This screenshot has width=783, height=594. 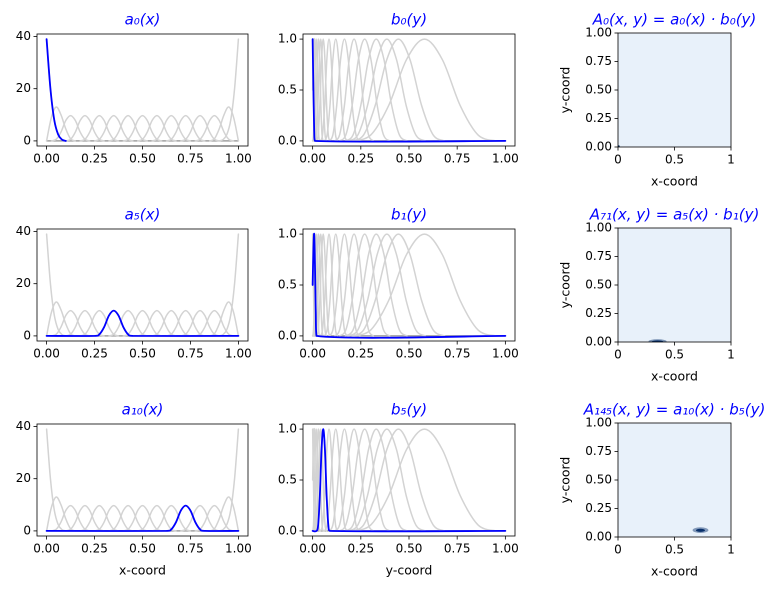 I want to click on y-tick-label: 20, so click(x=23, y=478).